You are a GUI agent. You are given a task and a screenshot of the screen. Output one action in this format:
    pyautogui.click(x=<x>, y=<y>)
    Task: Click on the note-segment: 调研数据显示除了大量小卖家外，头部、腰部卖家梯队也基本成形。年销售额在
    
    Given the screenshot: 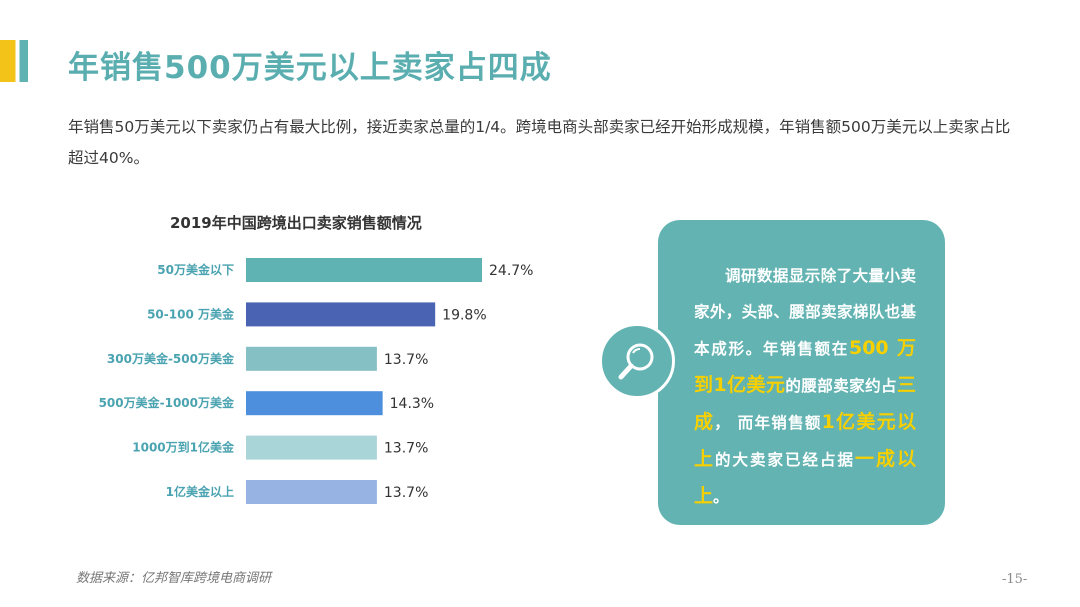 What is the action you would take?
    pyautogui.click(x=805, y=312)
    